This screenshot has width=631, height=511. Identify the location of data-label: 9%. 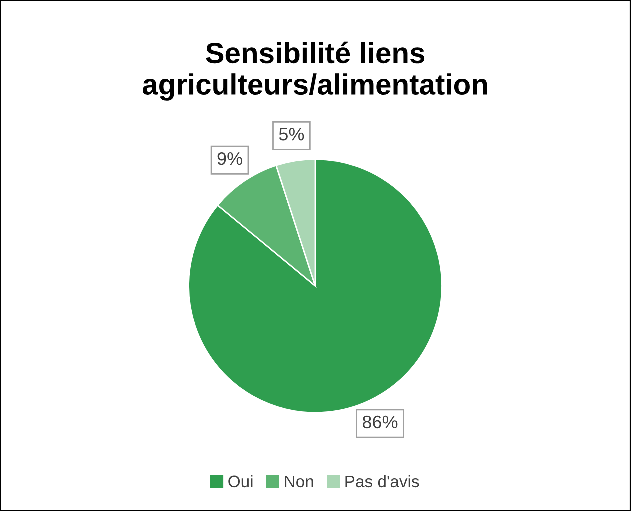
(230, 159).